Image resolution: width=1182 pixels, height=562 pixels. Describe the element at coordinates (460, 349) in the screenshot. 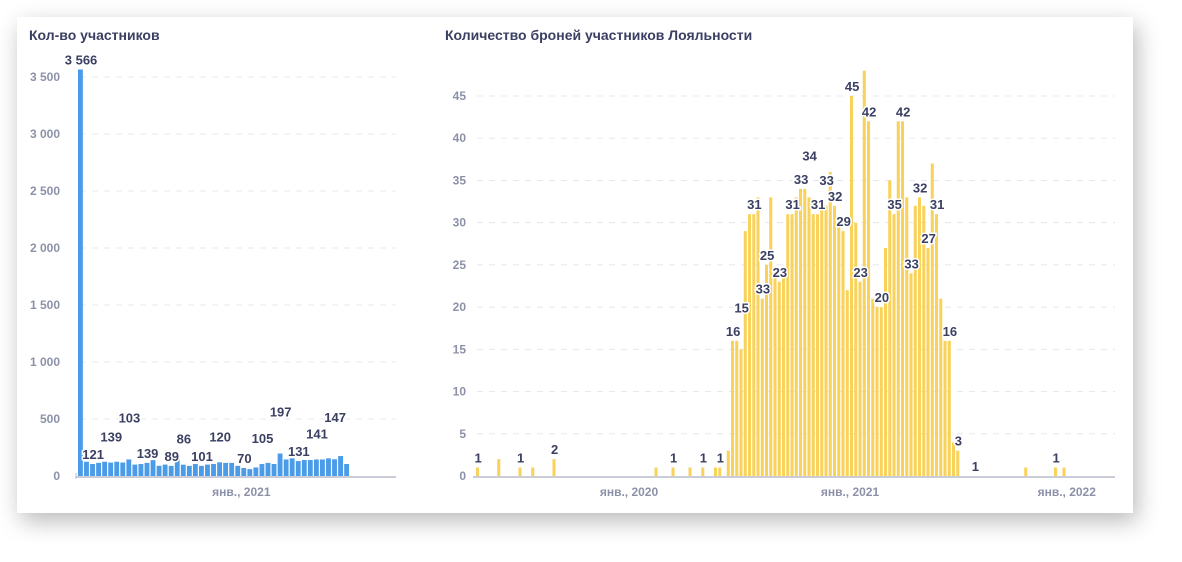

I see `y-tick-label: 15` at that location.